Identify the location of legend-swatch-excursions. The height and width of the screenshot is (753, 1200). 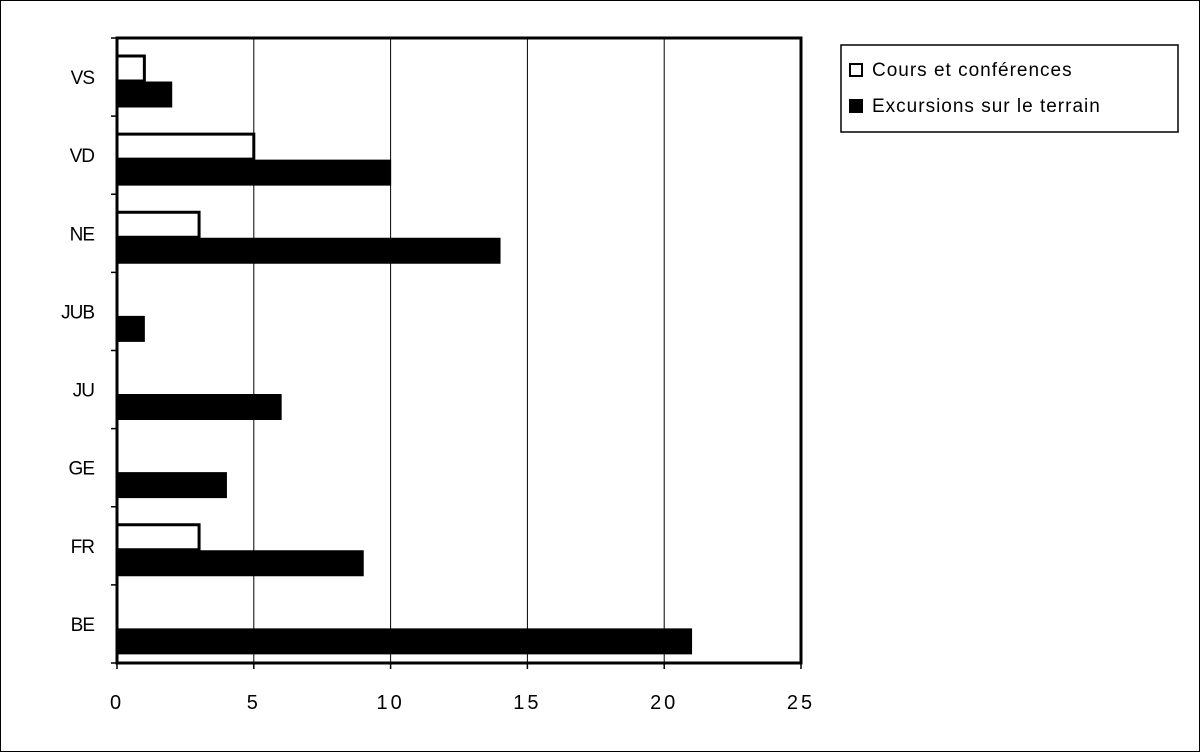
(856, 106).